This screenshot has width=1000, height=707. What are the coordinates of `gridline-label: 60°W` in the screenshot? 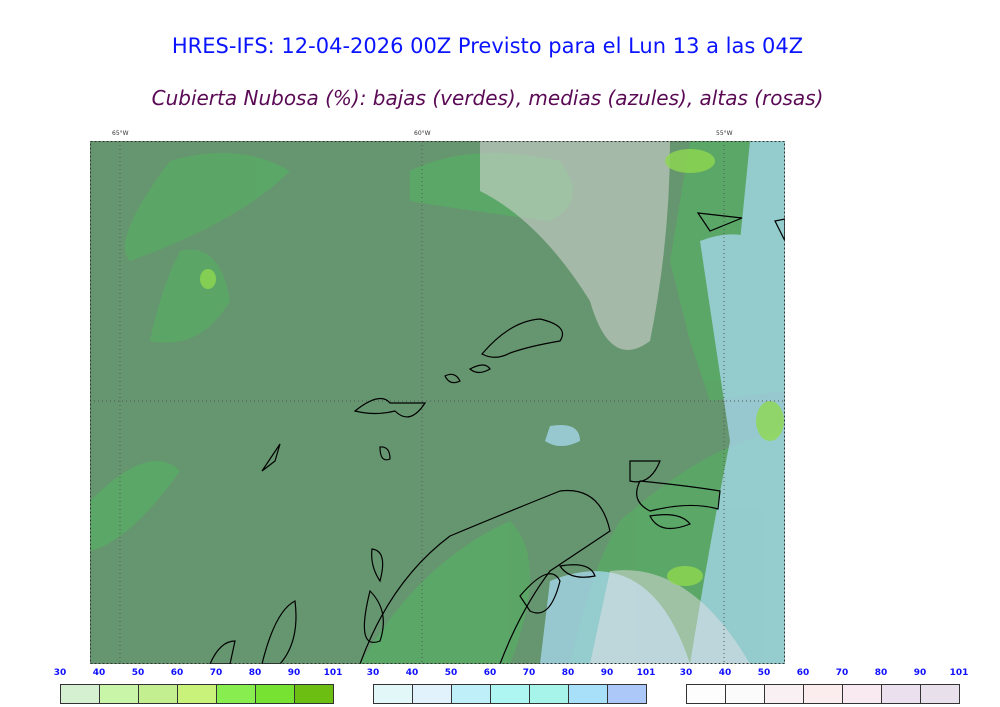 It's located at (422, 133).